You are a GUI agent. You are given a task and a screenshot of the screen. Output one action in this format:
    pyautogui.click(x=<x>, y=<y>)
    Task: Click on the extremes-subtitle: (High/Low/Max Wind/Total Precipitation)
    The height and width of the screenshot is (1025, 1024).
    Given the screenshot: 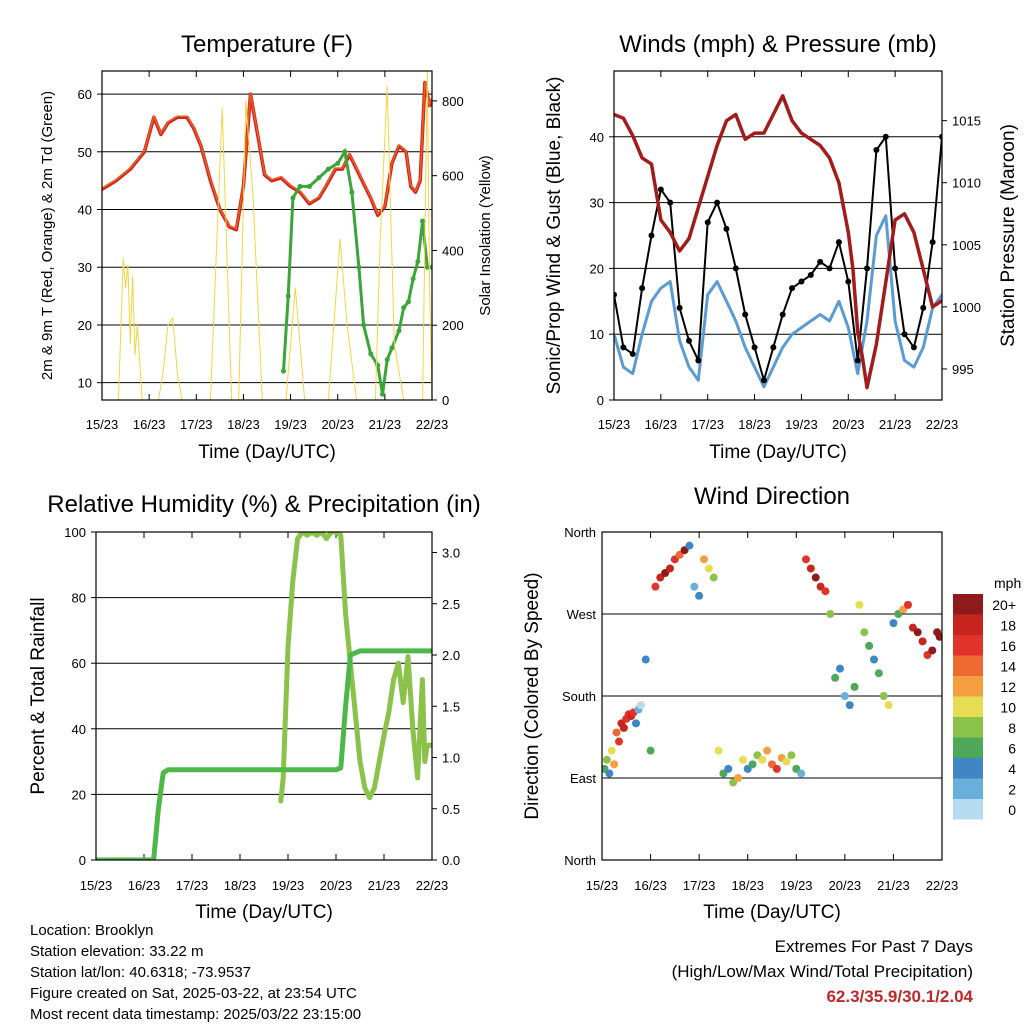 What is the action you would take?
    pyautogui.click(x=822, y=971)
    